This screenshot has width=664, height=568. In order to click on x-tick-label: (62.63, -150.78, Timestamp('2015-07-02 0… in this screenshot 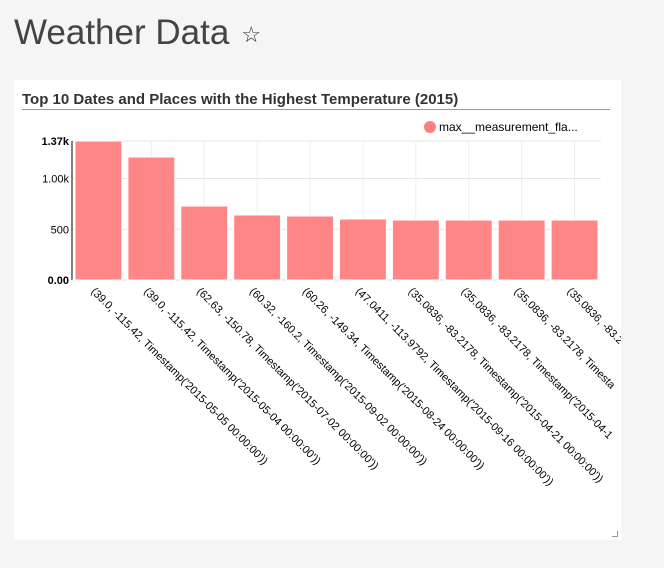, I will do `click(287, 379)`.